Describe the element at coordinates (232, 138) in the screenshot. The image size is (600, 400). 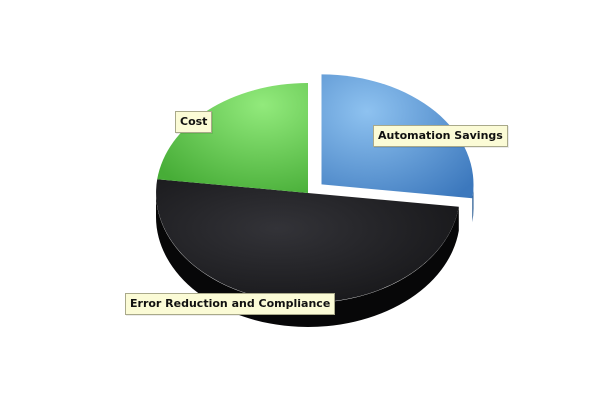
I see `pie-slice-cost` at that location.